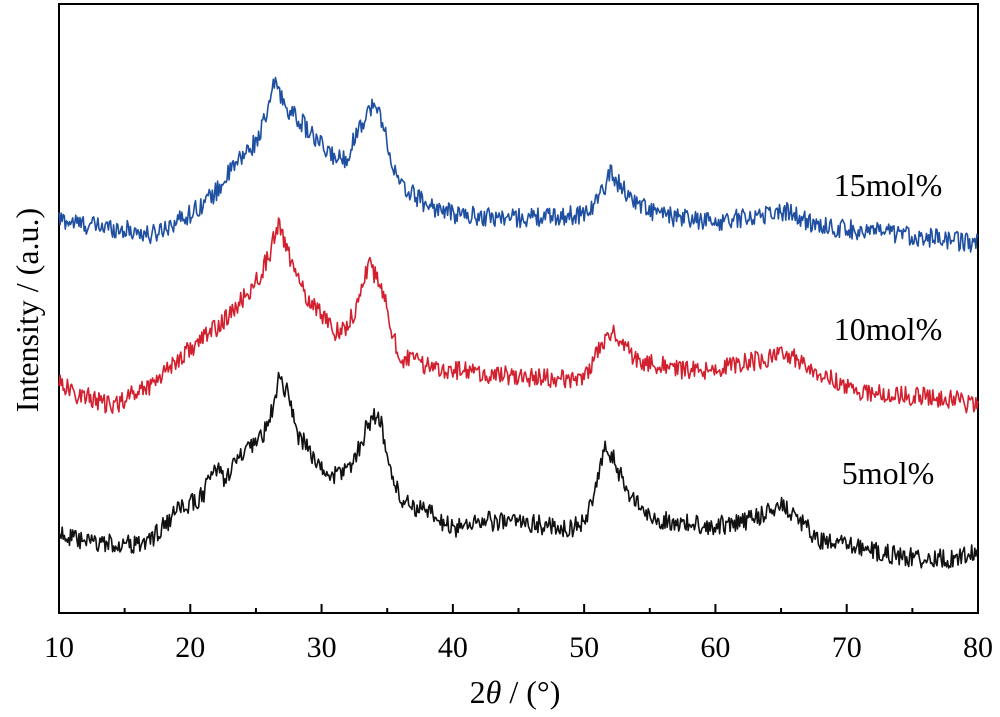  What do you see at coordinates (584, 647) in the screenshot?
I see `x-tick-label: 50` at bounding box center [584, 647].